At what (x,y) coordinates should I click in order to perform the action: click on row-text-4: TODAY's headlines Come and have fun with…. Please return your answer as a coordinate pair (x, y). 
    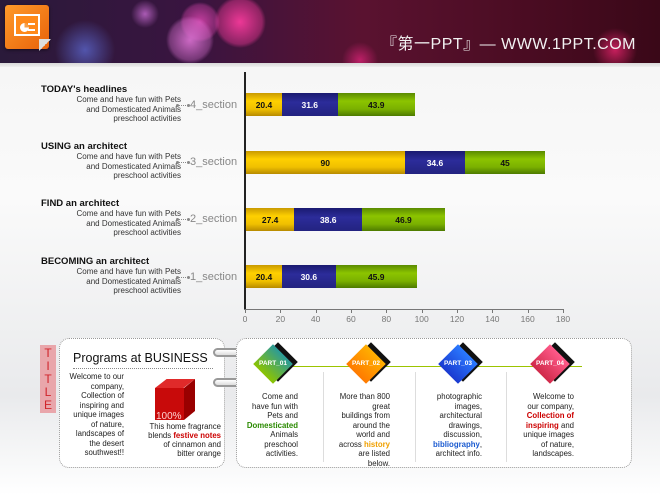
    Looking at the image, I should click on (111, 104).